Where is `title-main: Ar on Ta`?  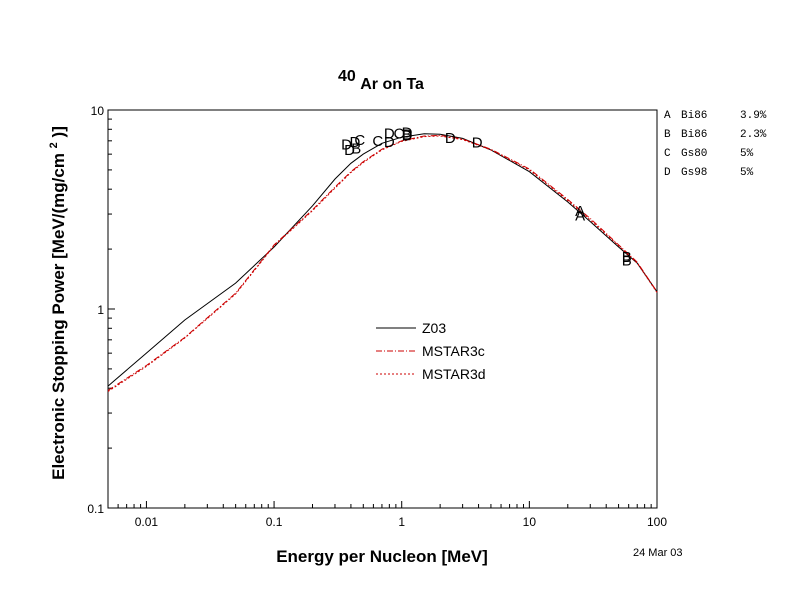
title-main: Ar on Ta is located at coordinates (392, 84).